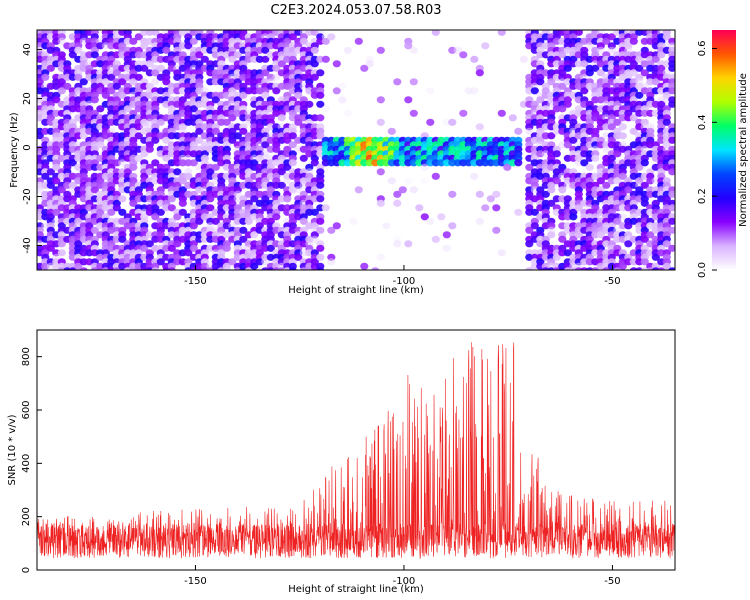 Image resolution: width=750 pixels, height=600 pixels. Describe the element at coordinates (743, 150) in the screenshot. I see `colorbar-label: Normalized spectral amplitude` at that location.